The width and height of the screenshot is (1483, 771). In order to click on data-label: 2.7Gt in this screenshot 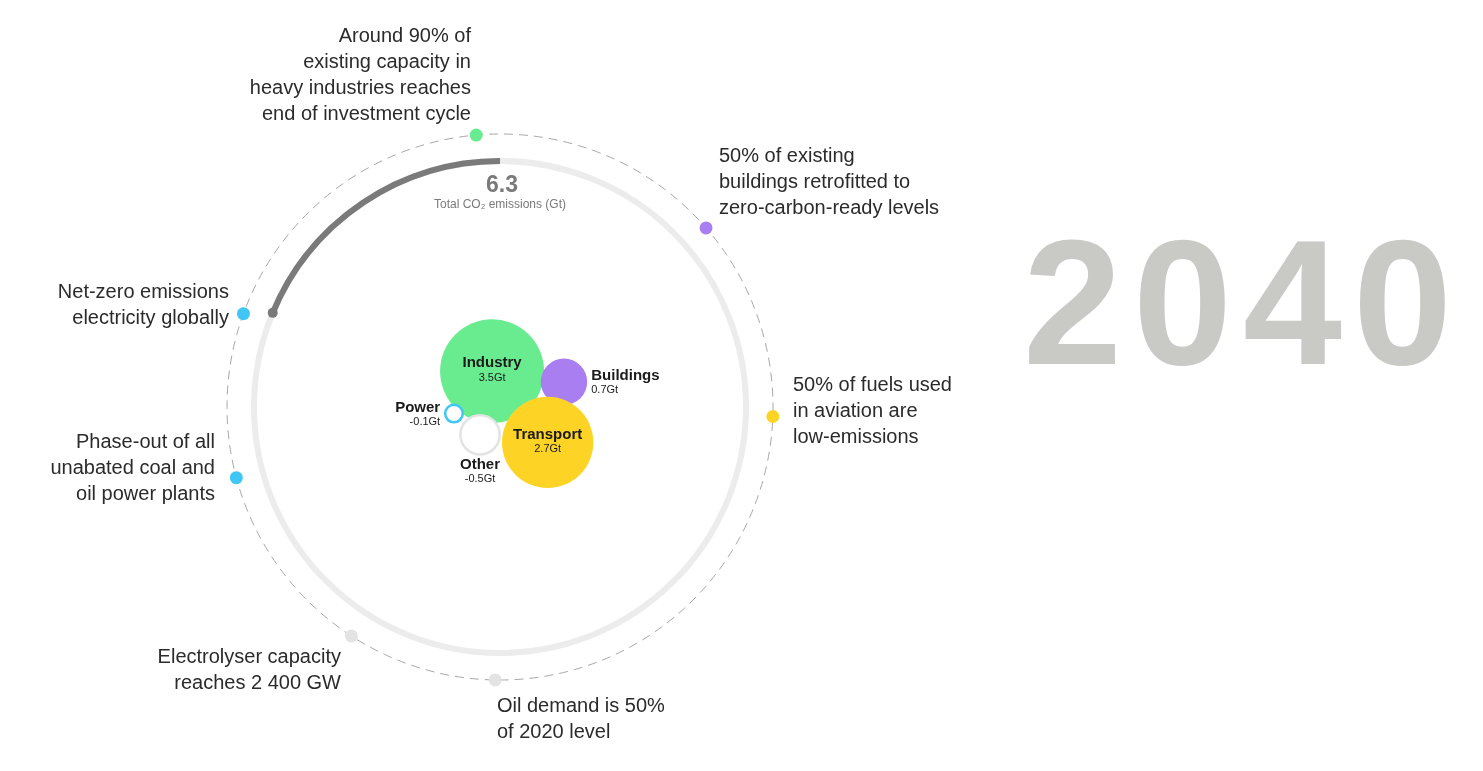, I will do `click(548, 448)`.